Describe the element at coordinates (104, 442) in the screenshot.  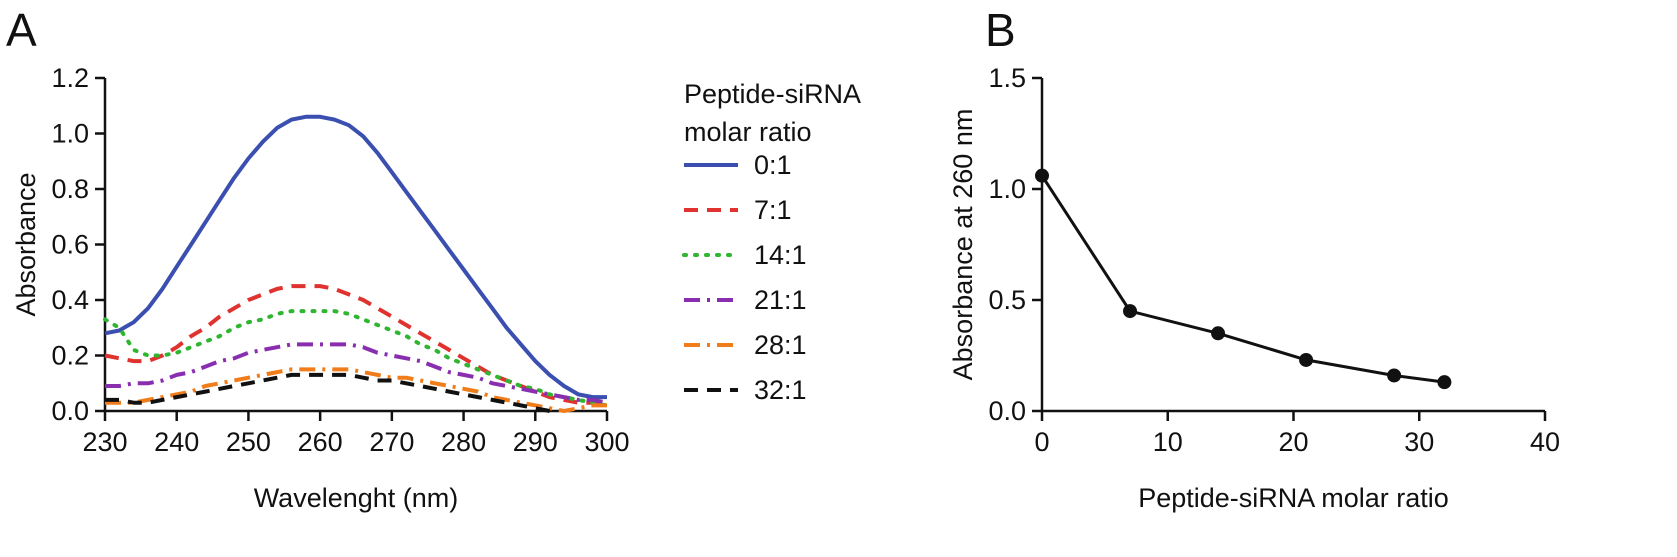
I see `a-x-tick-label: 230` at that location.